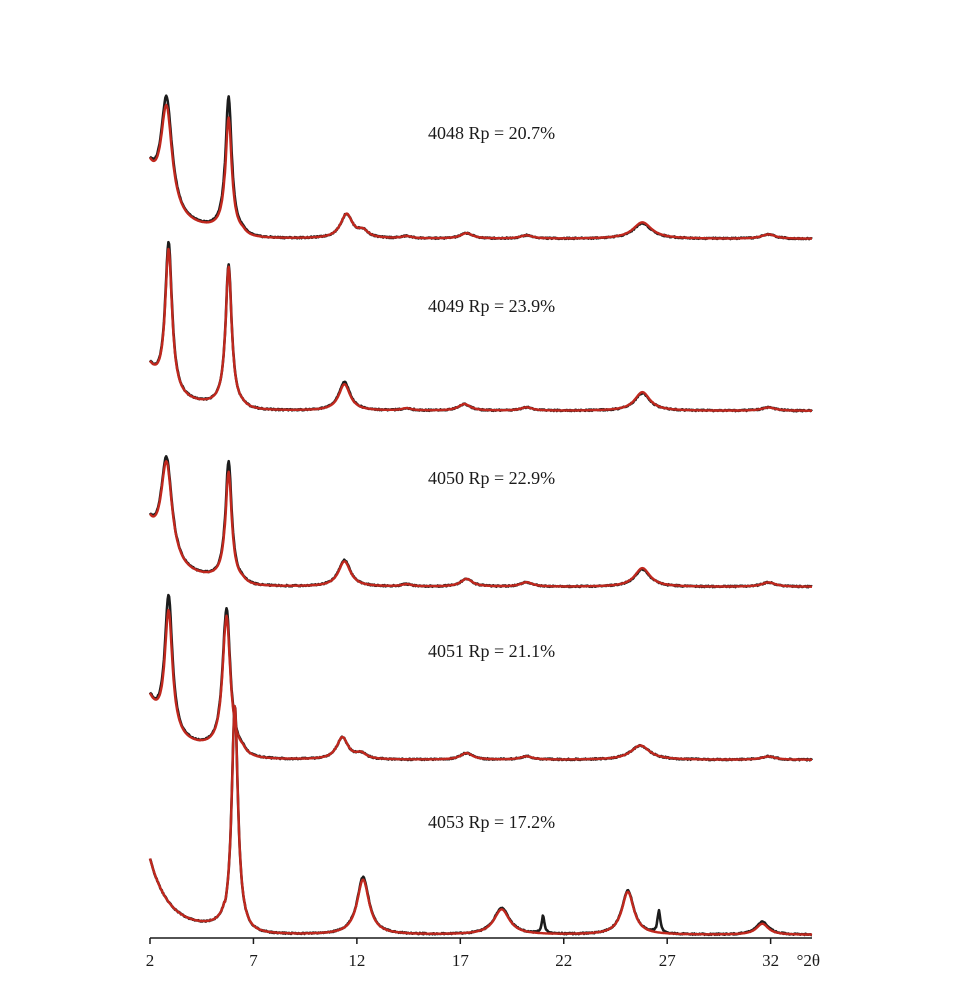 This screenshot has width=964, height=992. I want to click on x-tick-label: 2, so click(150, 960).